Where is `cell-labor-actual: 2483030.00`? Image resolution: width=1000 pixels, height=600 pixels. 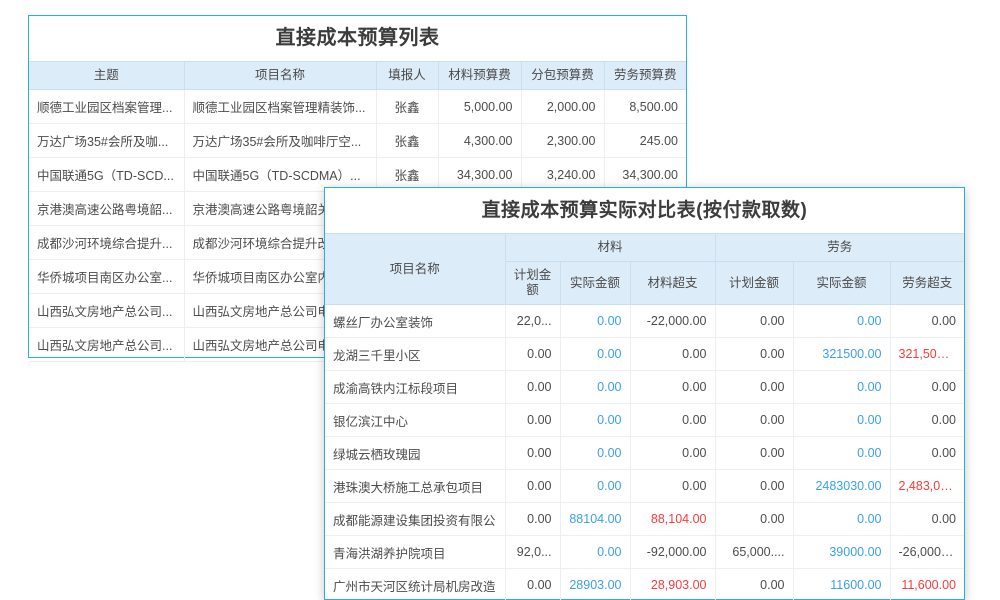
cell-labor-actual: 2483030.00 is located at coordinates (842, 486).